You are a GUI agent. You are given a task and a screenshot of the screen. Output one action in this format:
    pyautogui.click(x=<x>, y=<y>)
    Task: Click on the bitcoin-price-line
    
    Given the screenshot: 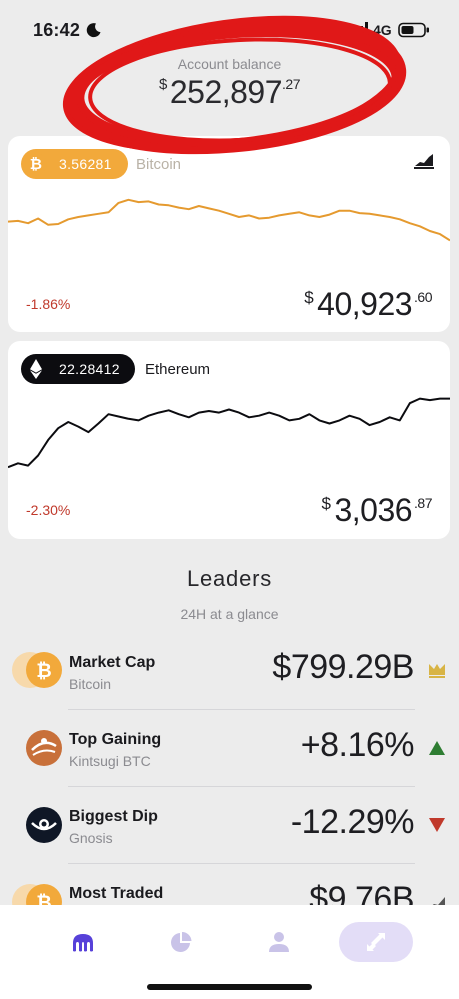 What is the action you would take?
    pyautogui.click(x=229, y=220)
    